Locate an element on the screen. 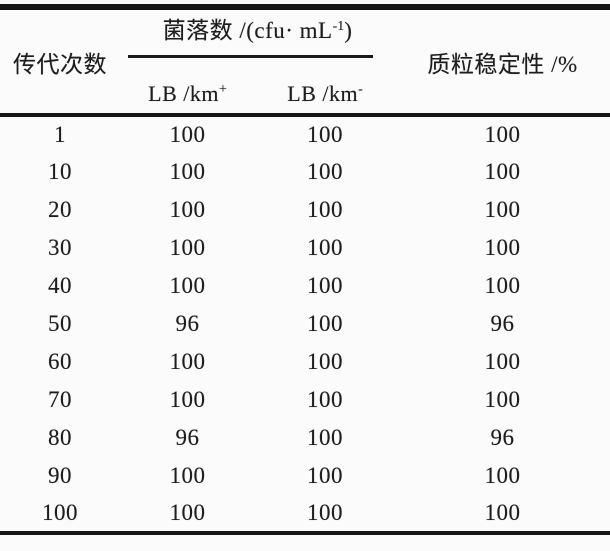  header-lb-km-plus: LB /km+ is located at coordinates (187, 86).